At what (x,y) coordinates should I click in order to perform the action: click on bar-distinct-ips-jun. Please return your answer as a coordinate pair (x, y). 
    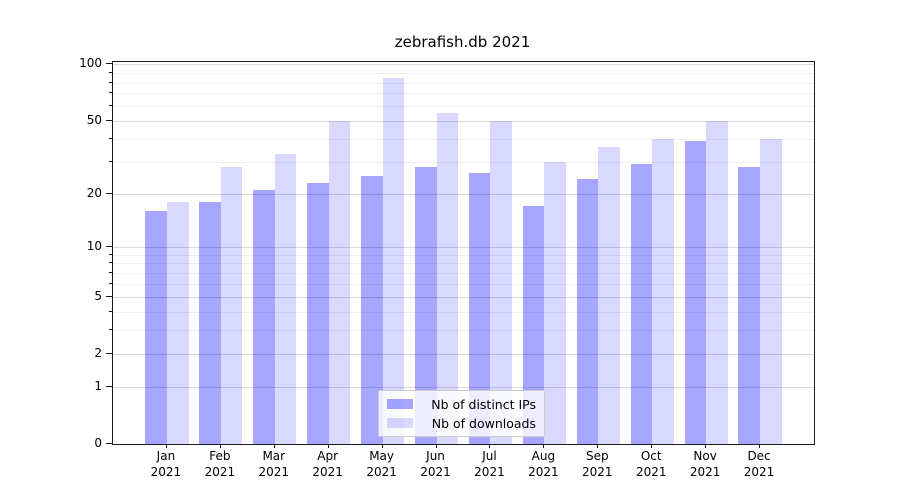
    Looking at the image, I should click on (425, 305).